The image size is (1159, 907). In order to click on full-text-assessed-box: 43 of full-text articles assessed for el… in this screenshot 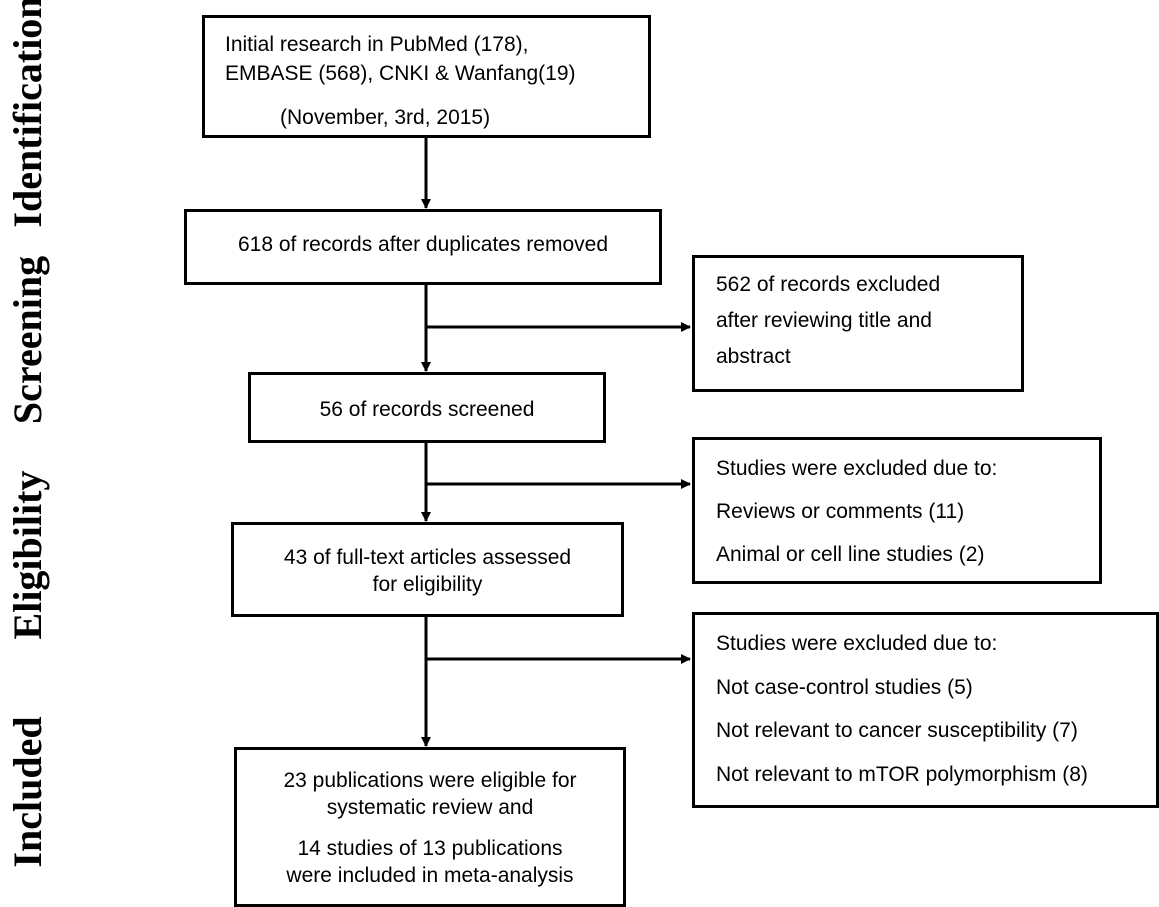, I will do `click(427, 569)`.